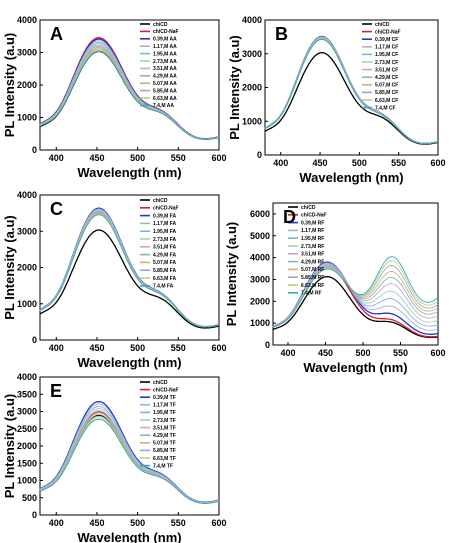 This screenshot has height=543, width=474. I want to click on legend-entry: 5.07,M CF, so click(386, 86).